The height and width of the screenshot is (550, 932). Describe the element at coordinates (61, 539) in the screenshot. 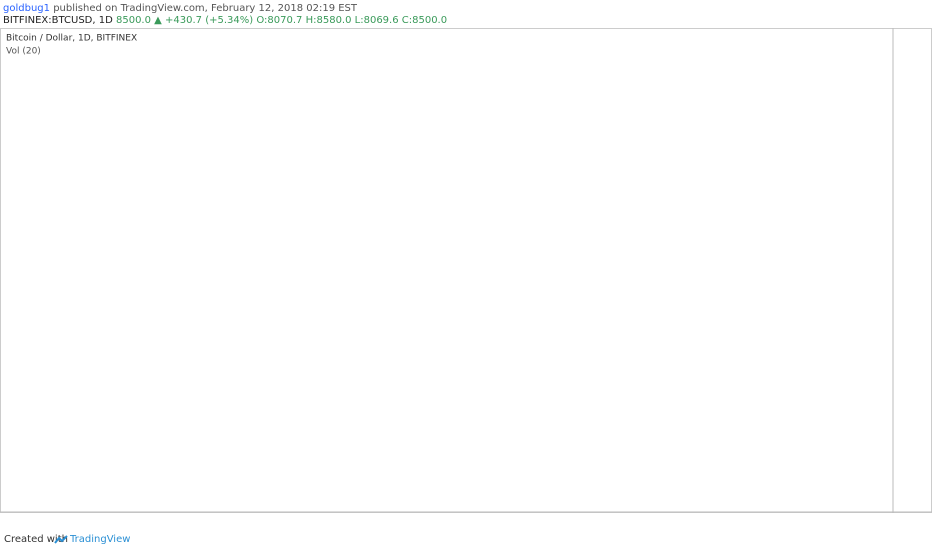

I see `logo` at that location.